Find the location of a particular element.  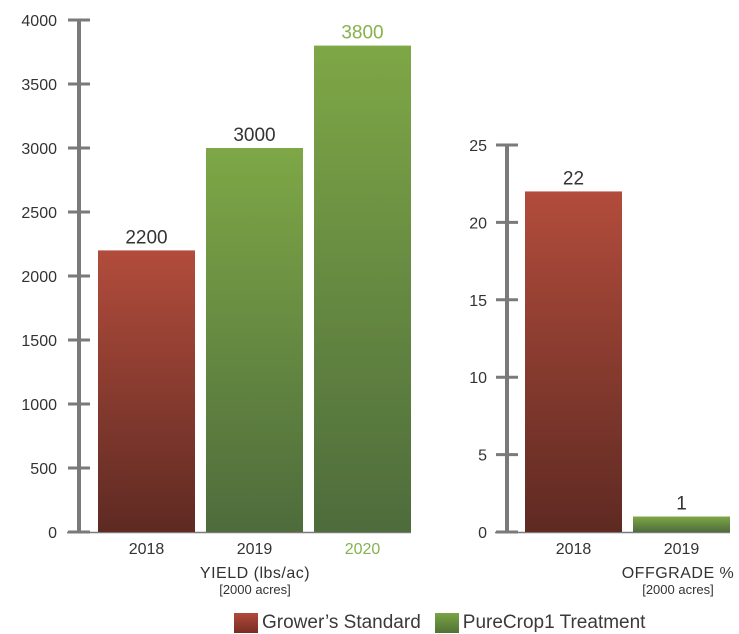

data-label: 3000 is located at coordinates (254, 135).